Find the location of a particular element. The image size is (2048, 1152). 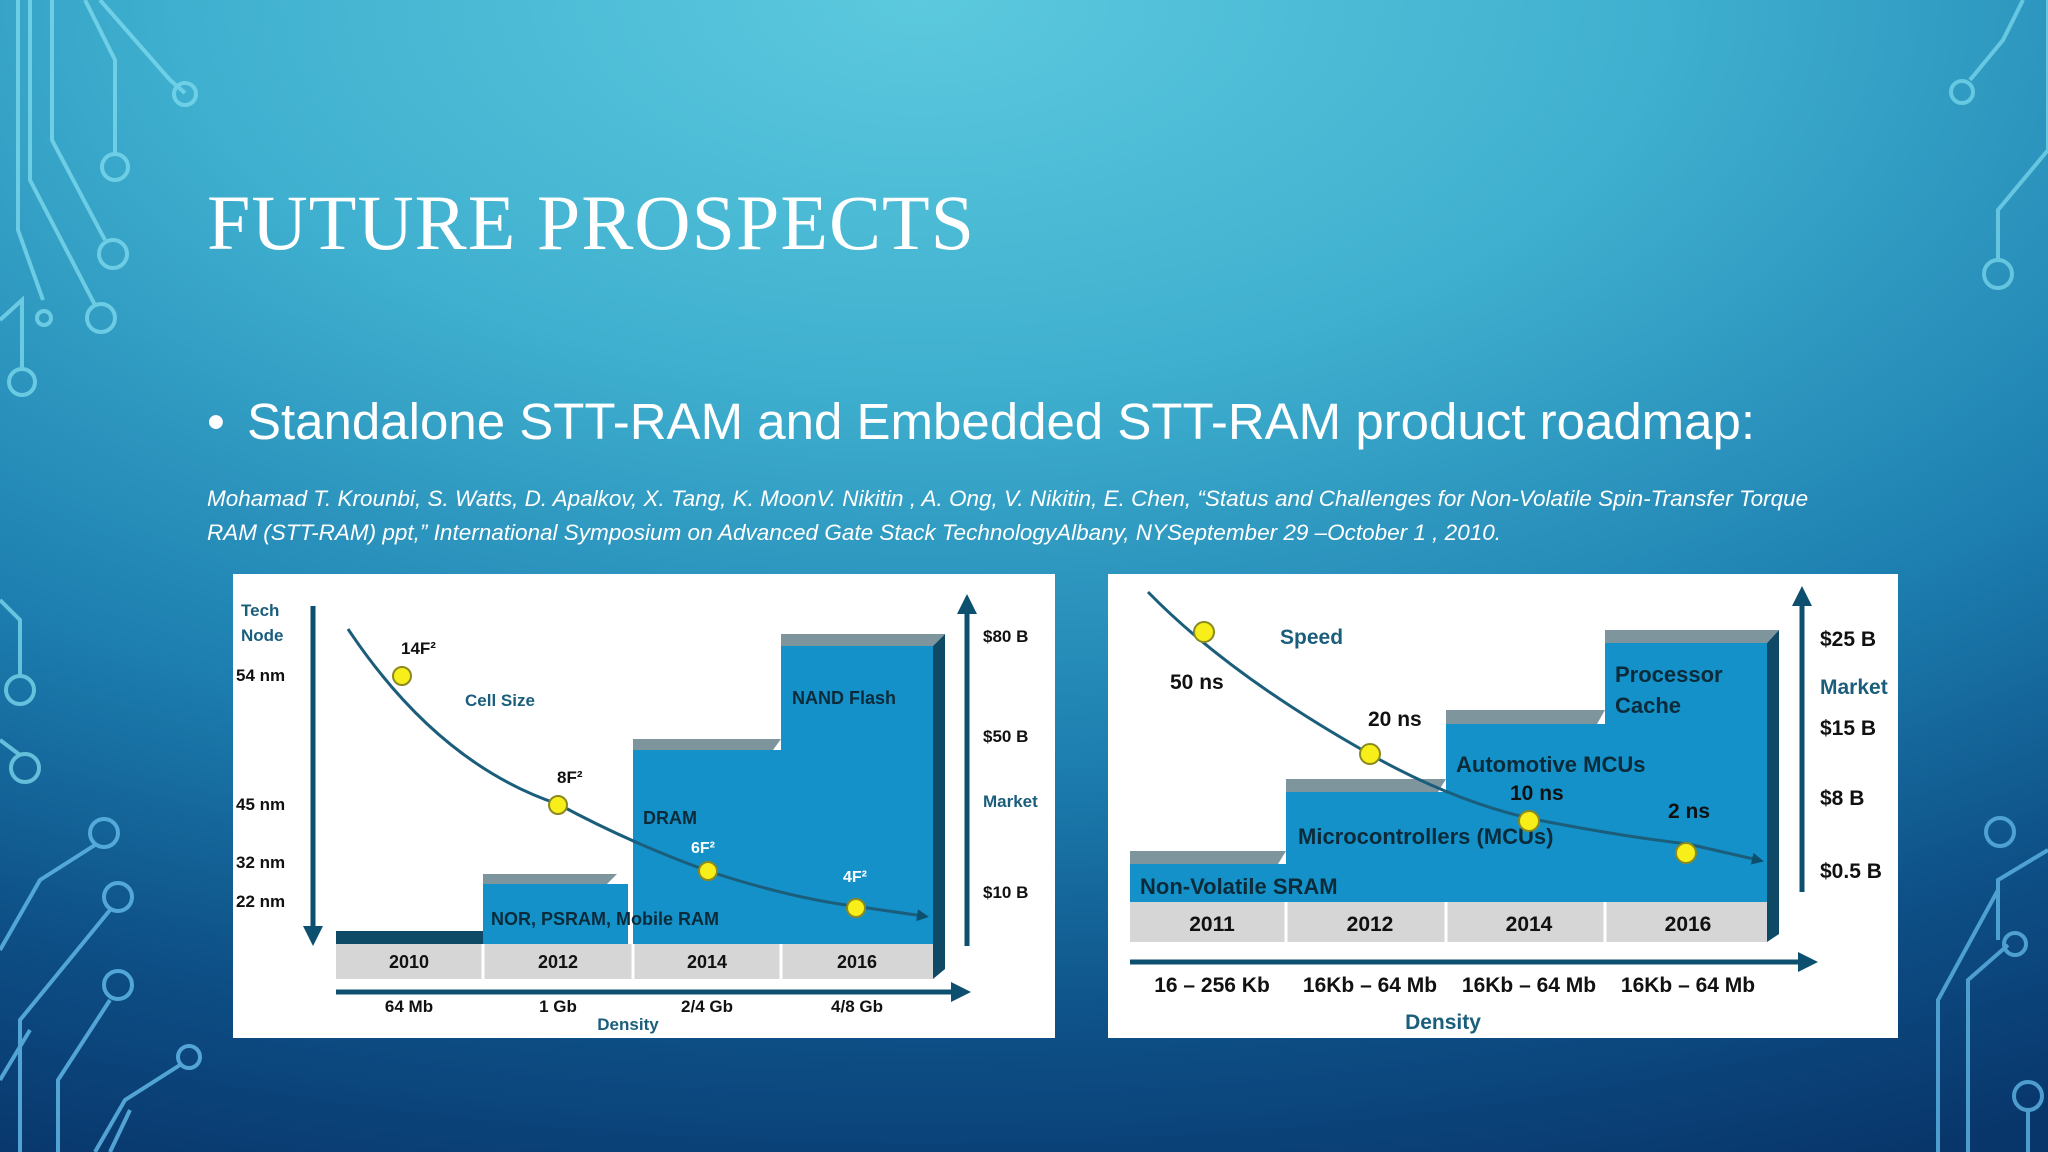

year-bar is located at coordinates (1448, 922).